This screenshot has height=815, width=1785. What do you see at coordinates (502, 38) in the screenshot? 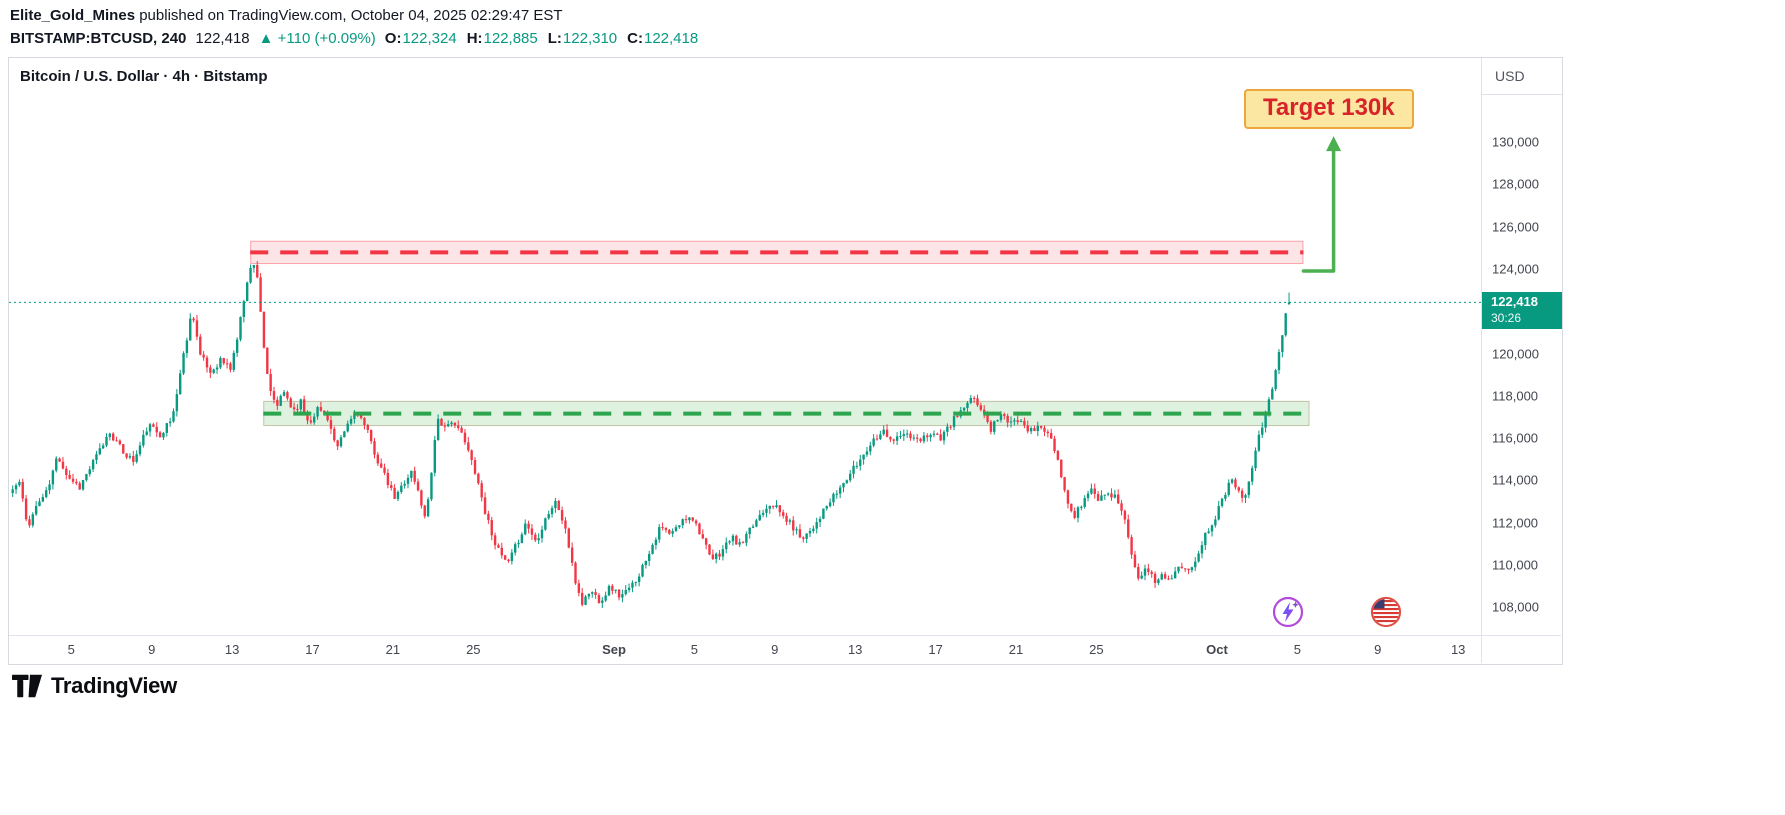
I see `ohlc-h: H:122,885` at bounding box center [502, 38].